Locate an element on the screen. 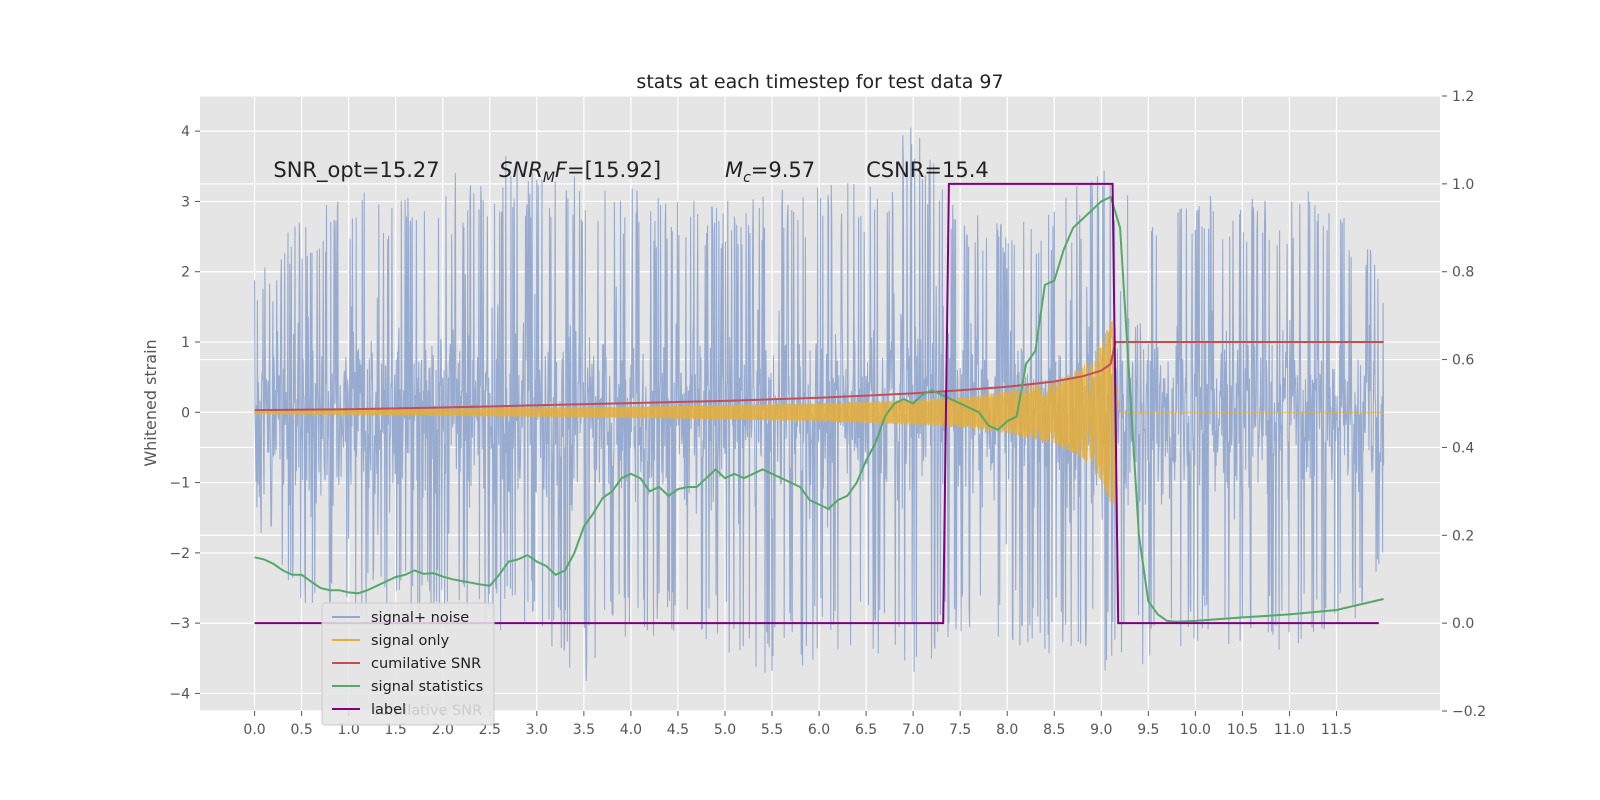 The width and height of the screenshot is (1600, 800). y2-tick-label: 0.4 is located at coordinates (1463, 448).